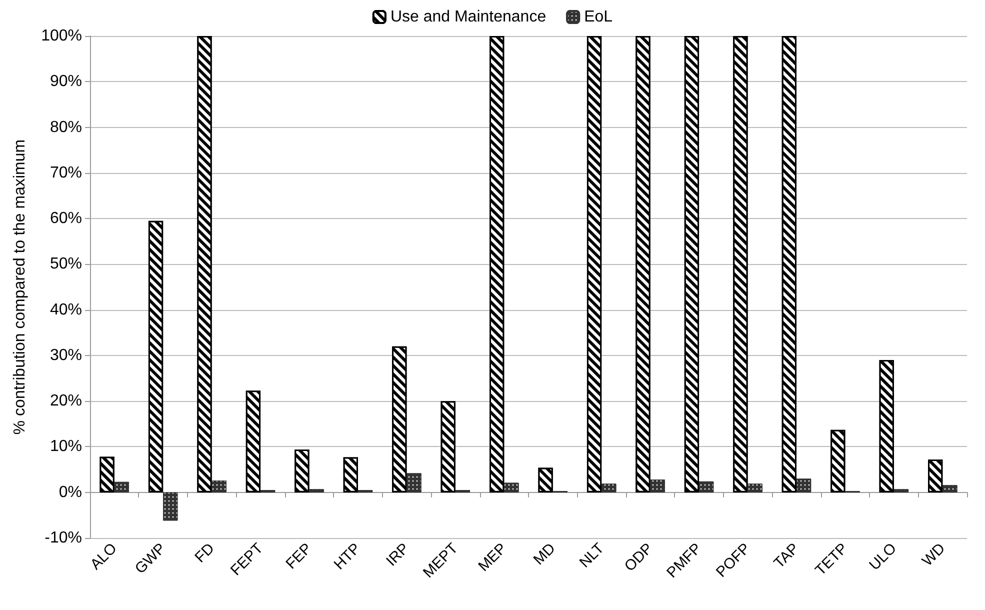 Image resolution: width=985 pixels, height=610 pixels. I want to click on x-tick-label: NLT, so click(592, 556).